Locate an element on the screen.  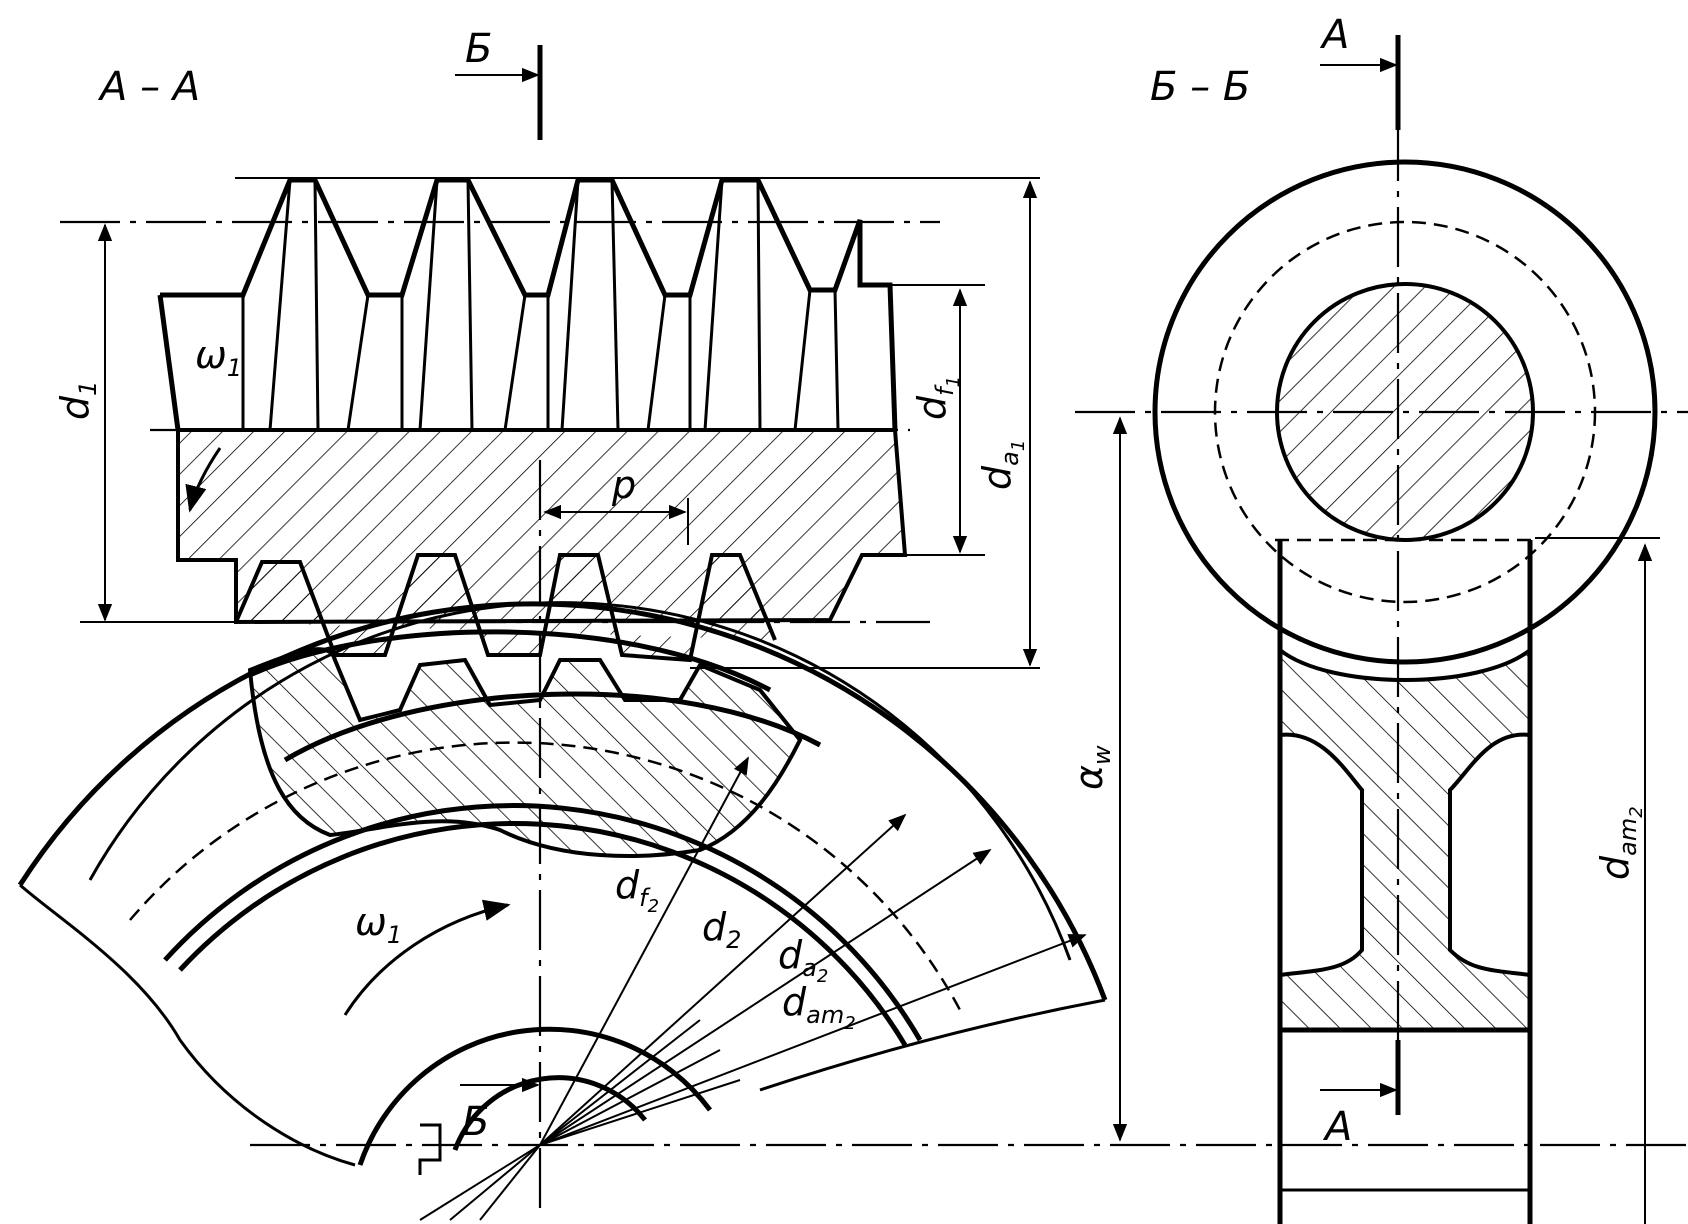
cut-label-b-bottom: Б is located at coordinates (475, 1122).